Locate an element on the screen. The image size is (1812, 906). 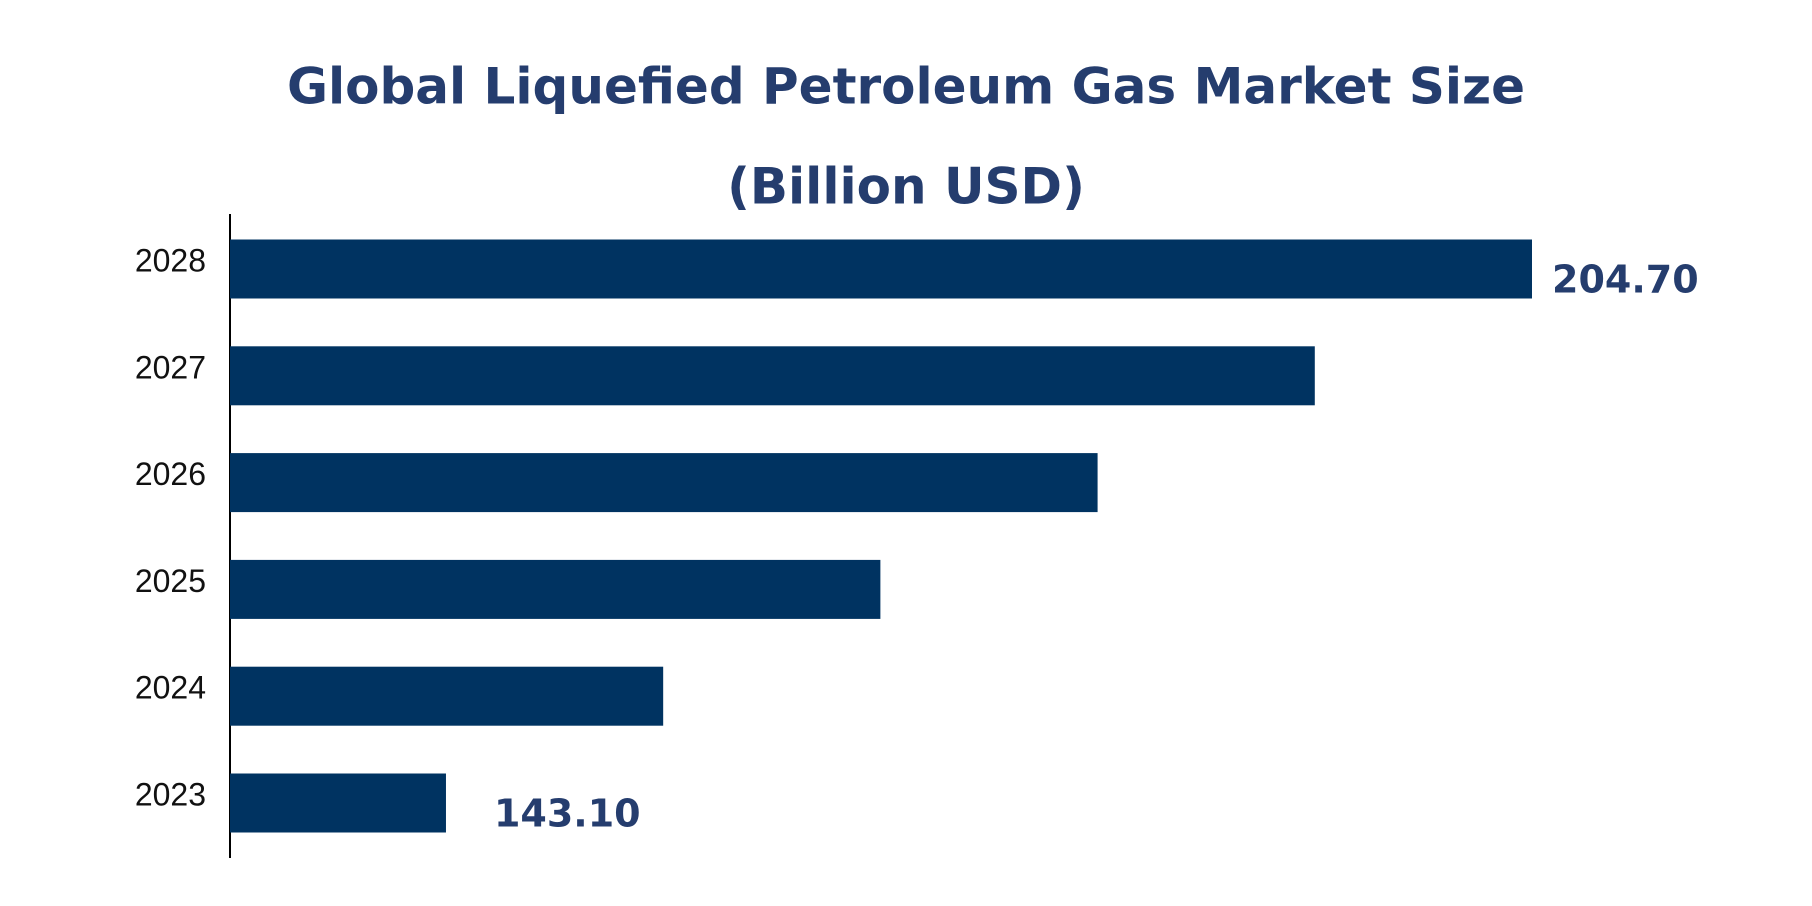
y-tick-label: 2026 is located at coordinates (170, 474).